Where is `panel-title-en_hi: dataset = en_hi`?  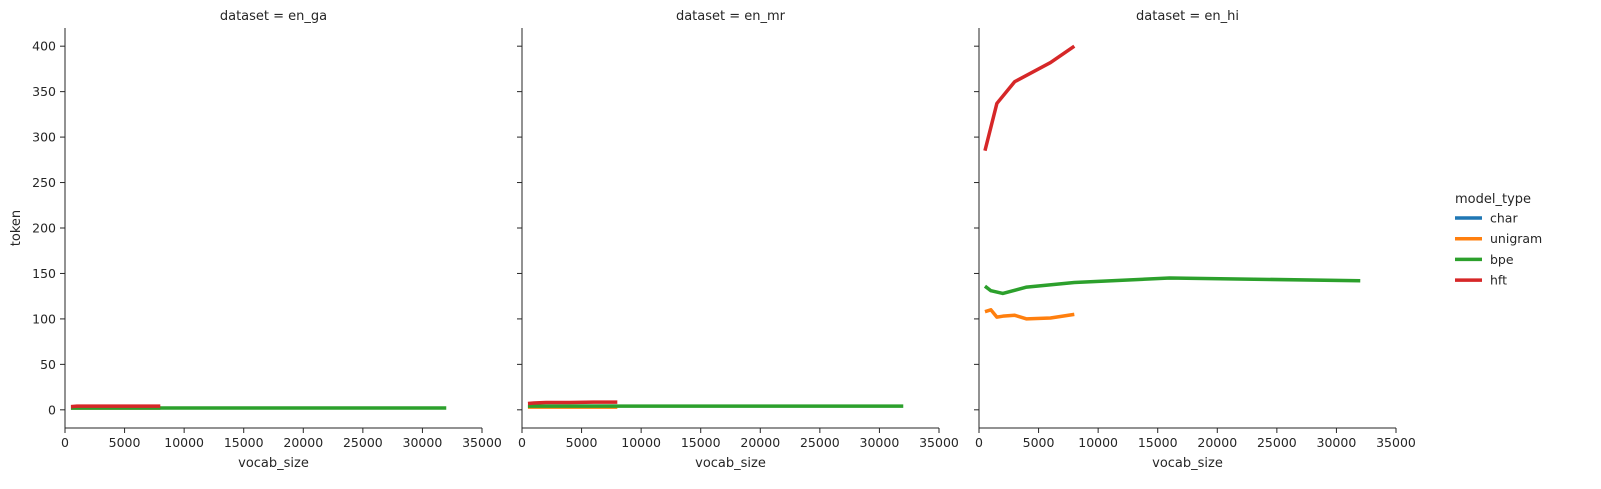
panel-title-en_hi: dataset = en_hi is located at coordinates (1187, 16).